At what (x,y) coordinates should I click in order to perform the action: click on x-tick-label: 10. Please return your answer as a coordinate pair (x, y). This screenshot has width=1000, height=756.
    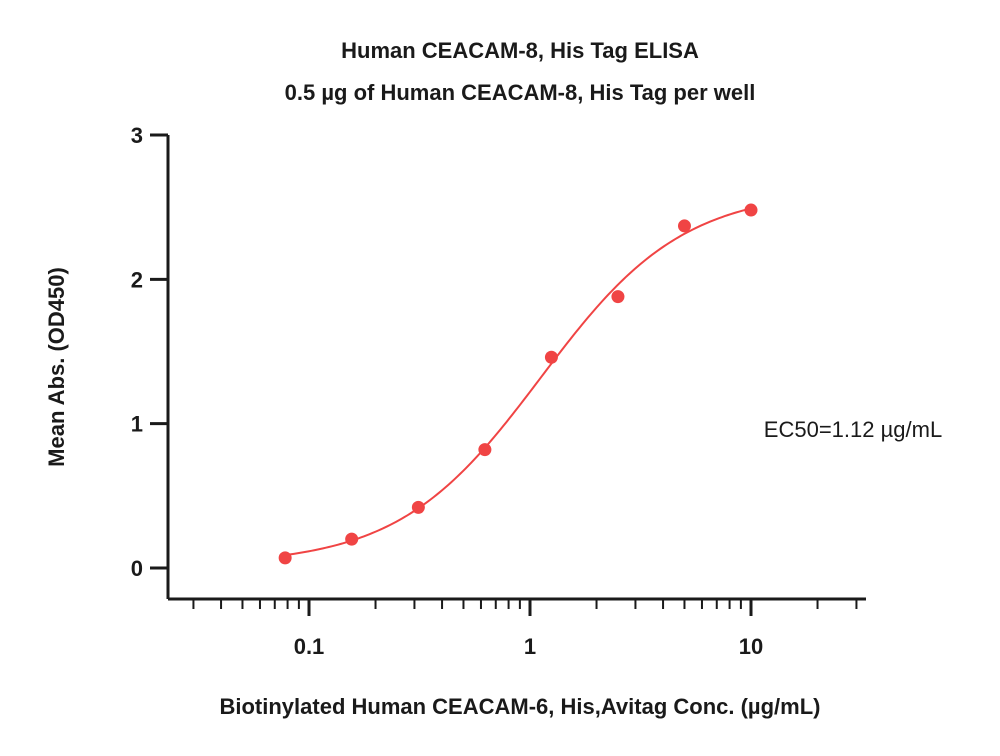
    Looking at the image, I should click on (751, 646).